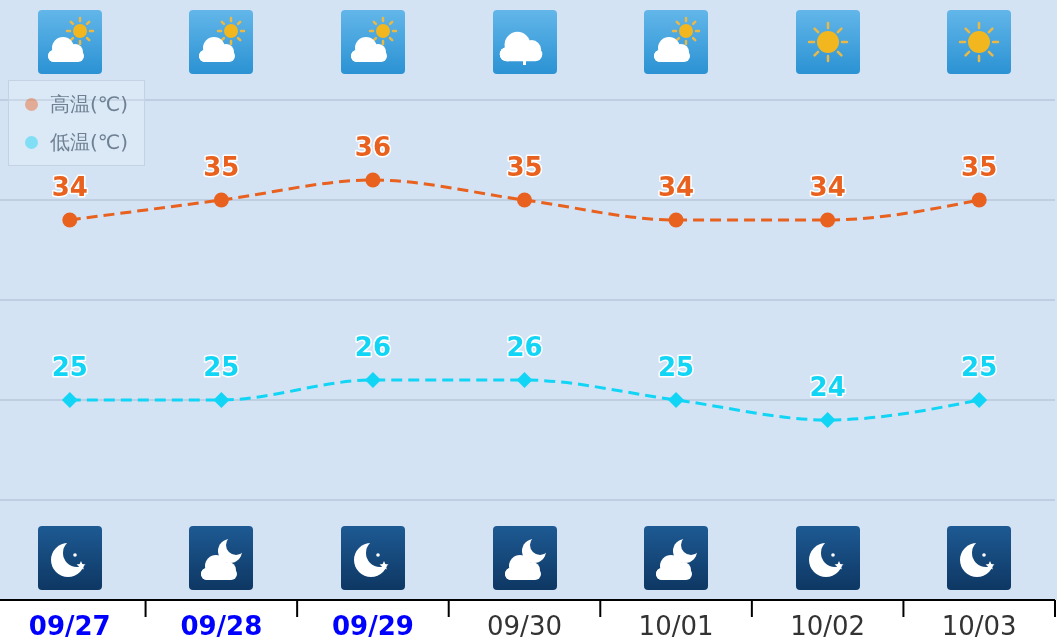  Describe the element at coordinates (89, 142) in the screenshot. I see `legend-label: 低温(℃)` at that location.